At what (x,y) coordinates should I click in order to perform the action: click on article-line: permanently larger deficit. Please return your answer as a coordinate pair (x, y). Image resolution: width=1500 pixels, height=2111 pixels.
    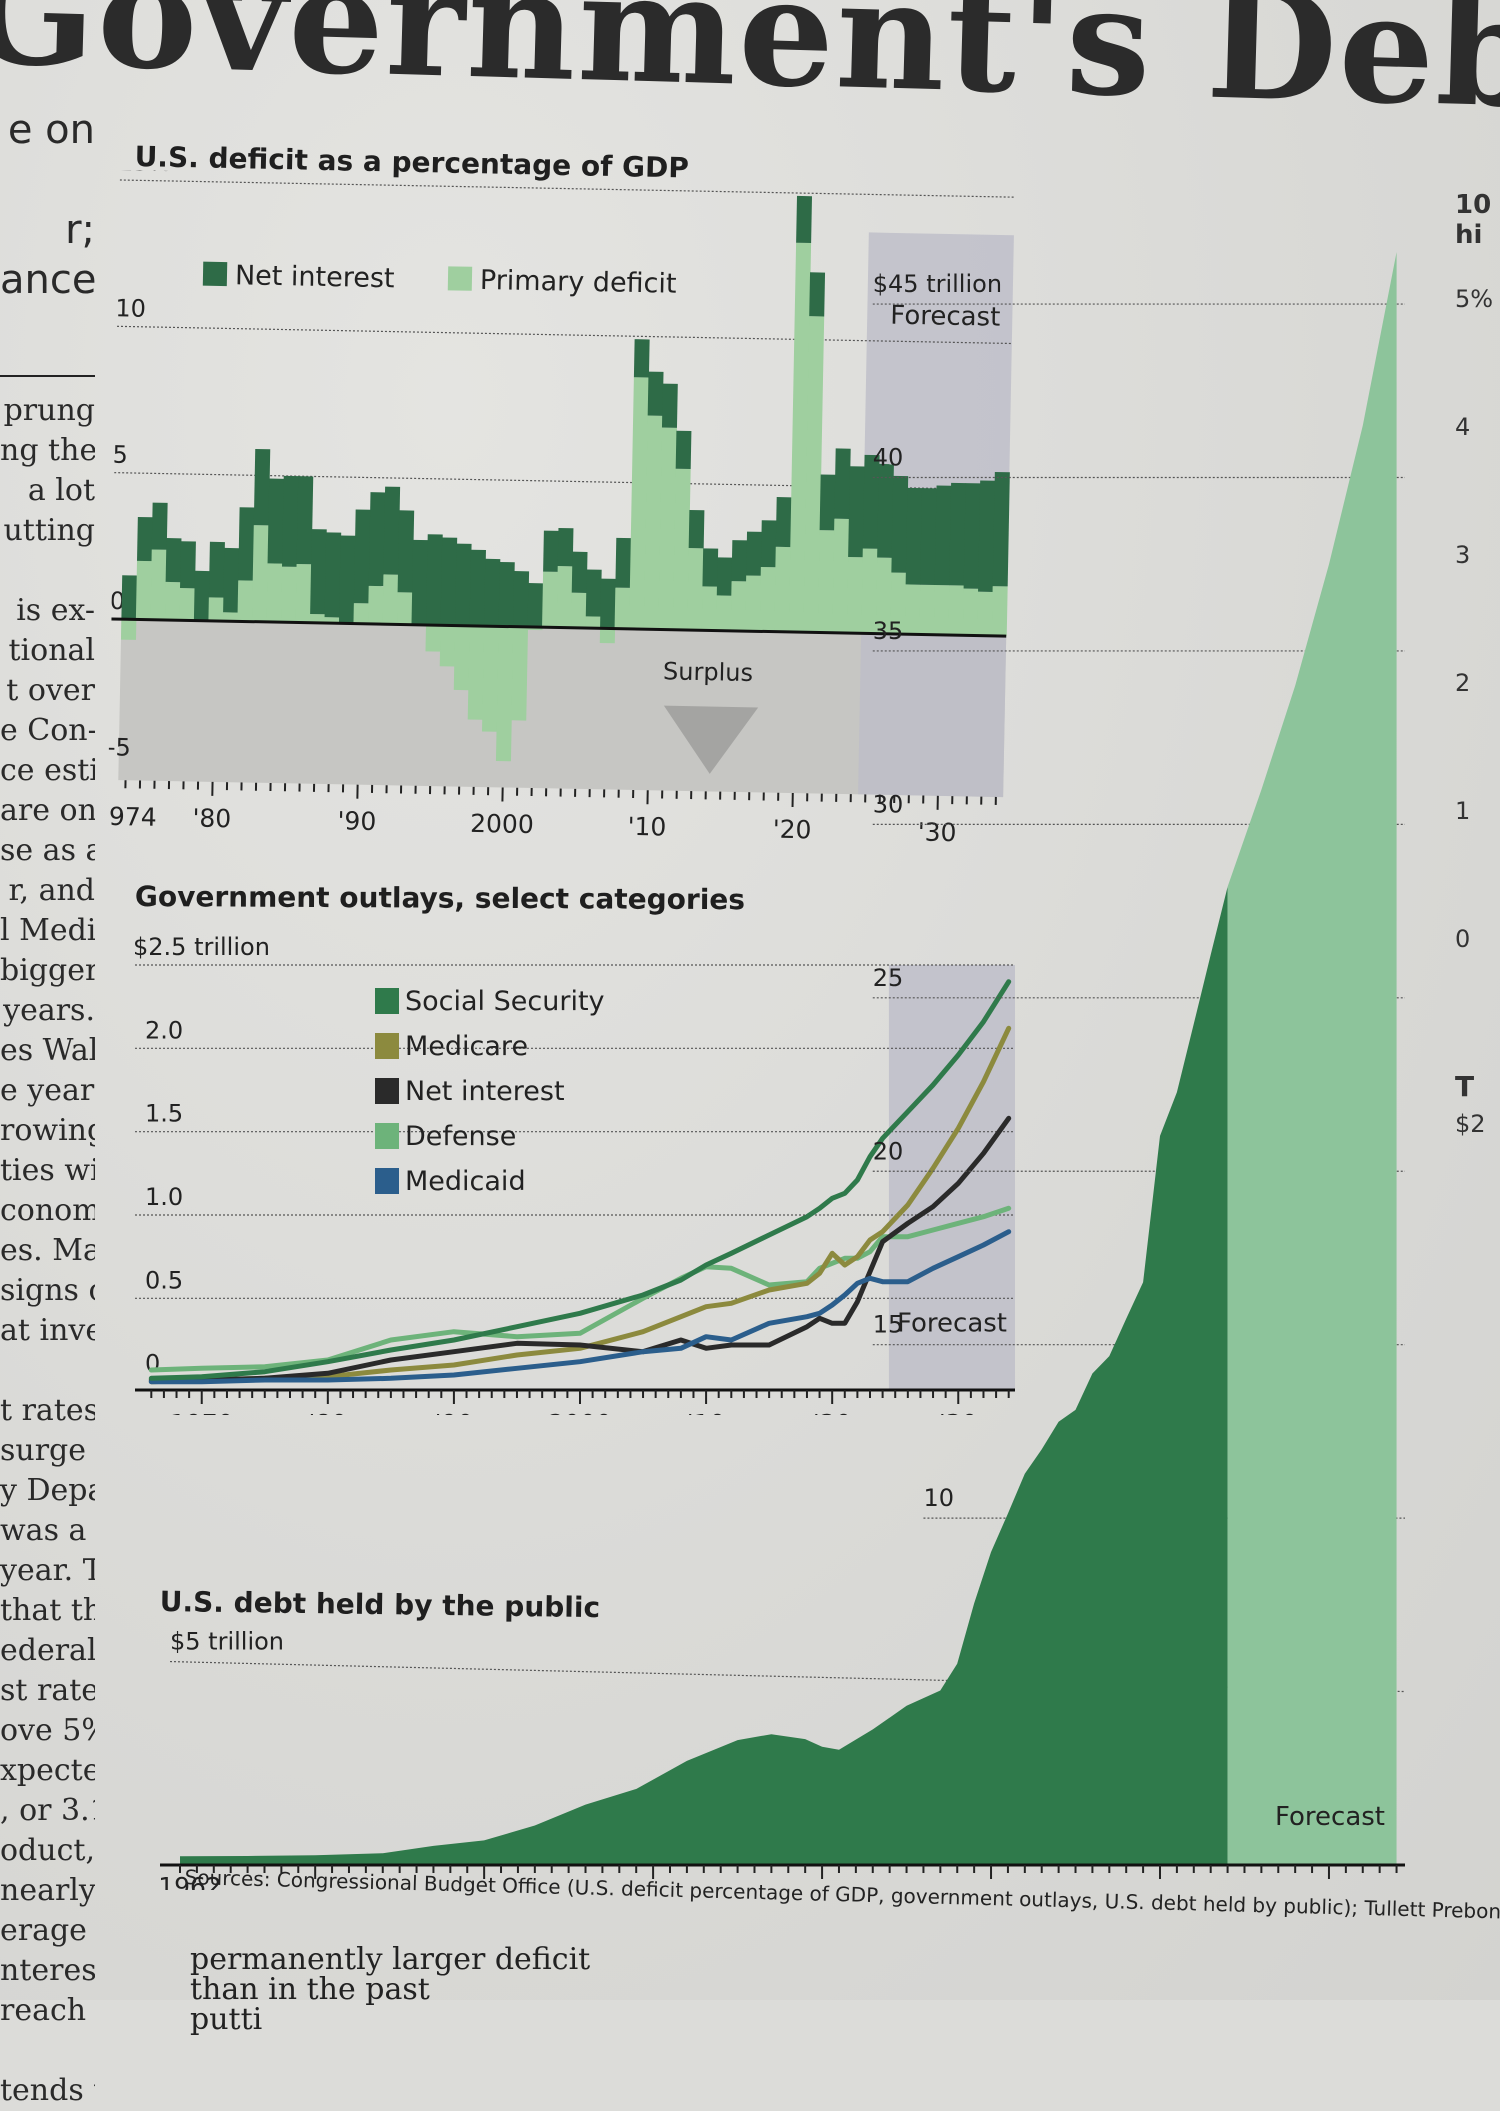
    Looking at the image, I should click on (390, 1960).